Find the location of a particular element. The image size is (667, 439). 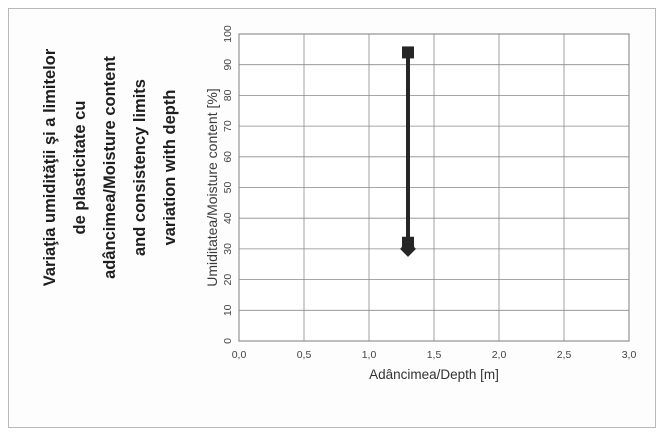

y-axis-title: Umiditatea/Moisture content [%] is located at coordinates (212, 187).